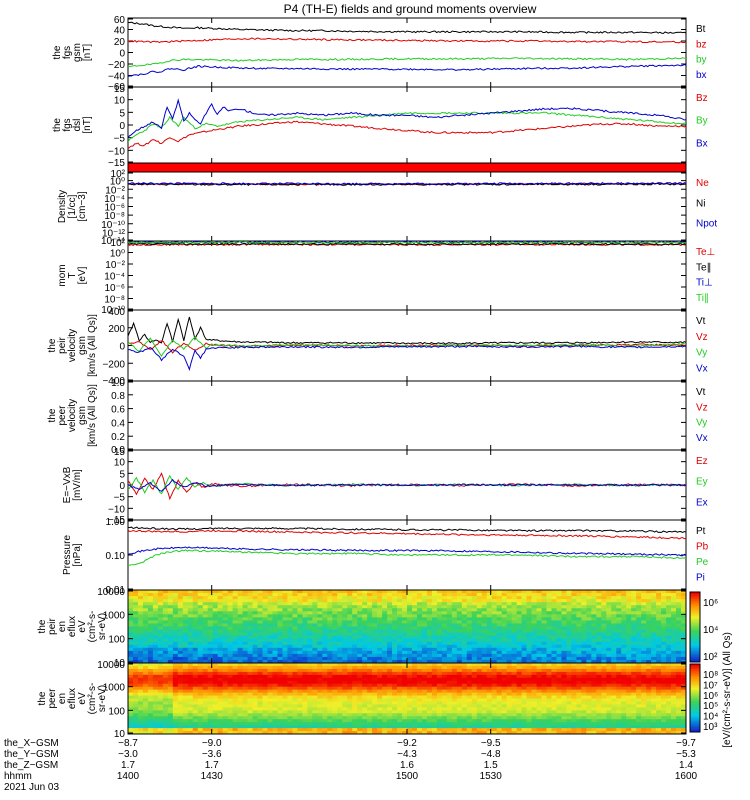  I want to click on y-tick-label: 15, so click(120, 452).